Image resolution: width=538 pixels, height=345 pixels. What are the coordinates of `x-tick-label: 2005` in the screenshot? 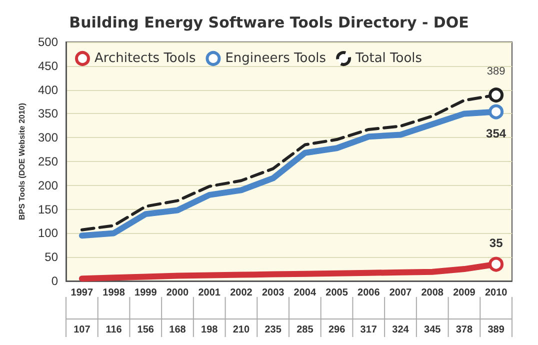 It's located at (337, 293).